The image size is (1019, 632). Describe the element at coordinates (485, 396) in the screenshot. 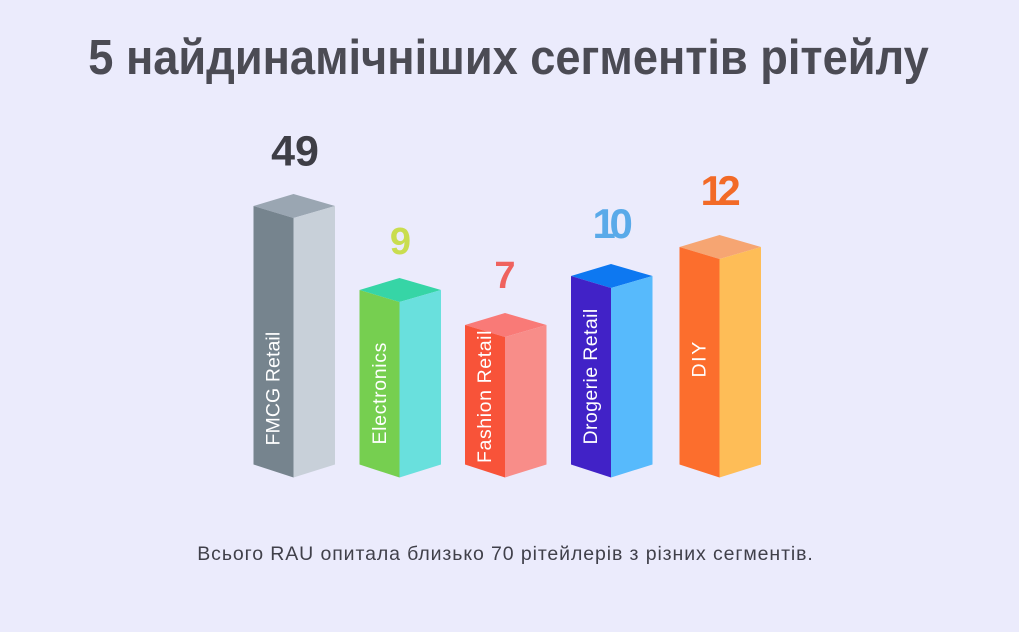

I see `svg-text: Fashion Retail` at that location.